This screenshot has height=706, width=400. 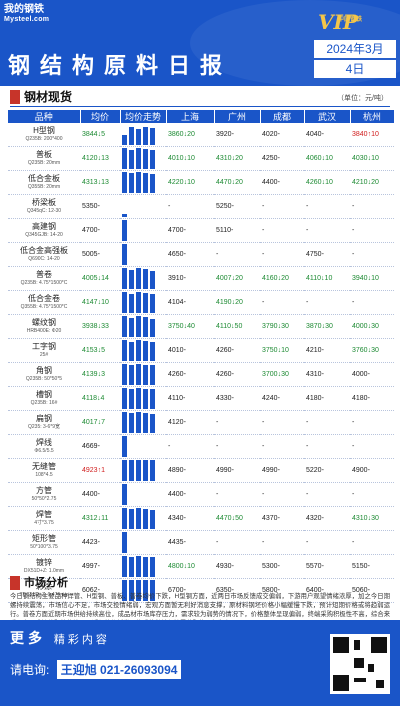 I want to click on product-cell: 普卷 Q235B: 4.75*1500*C, so click(x=44, y=278).